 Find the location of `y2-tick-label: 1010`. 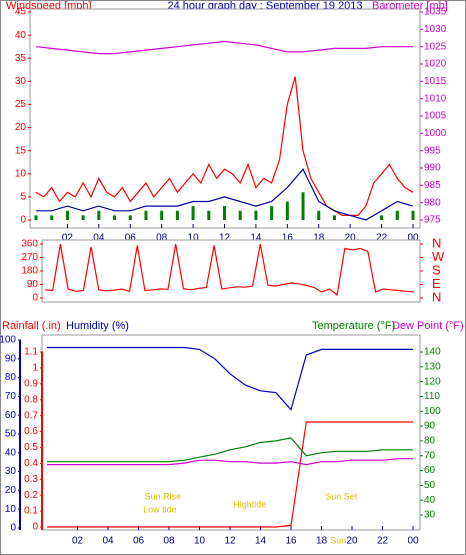

y2-tick-label: 1010 is located at coordinates (435, 98).